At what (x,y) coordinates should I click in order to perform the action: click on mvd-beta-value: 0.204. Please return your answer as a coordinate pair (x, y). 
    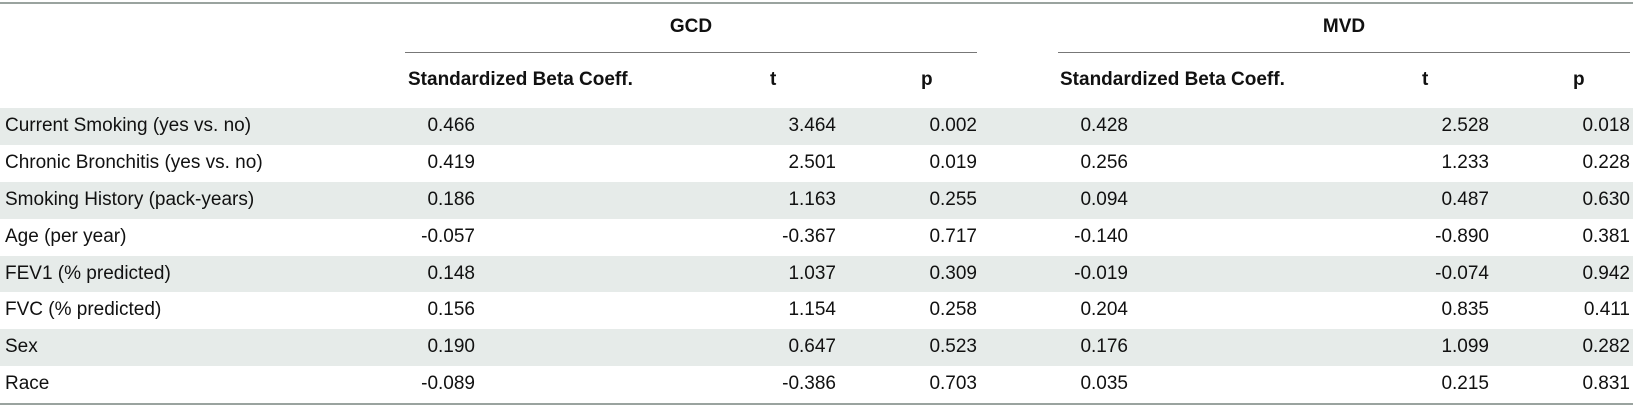
    Looking at the image, I should click on (1104, 310).